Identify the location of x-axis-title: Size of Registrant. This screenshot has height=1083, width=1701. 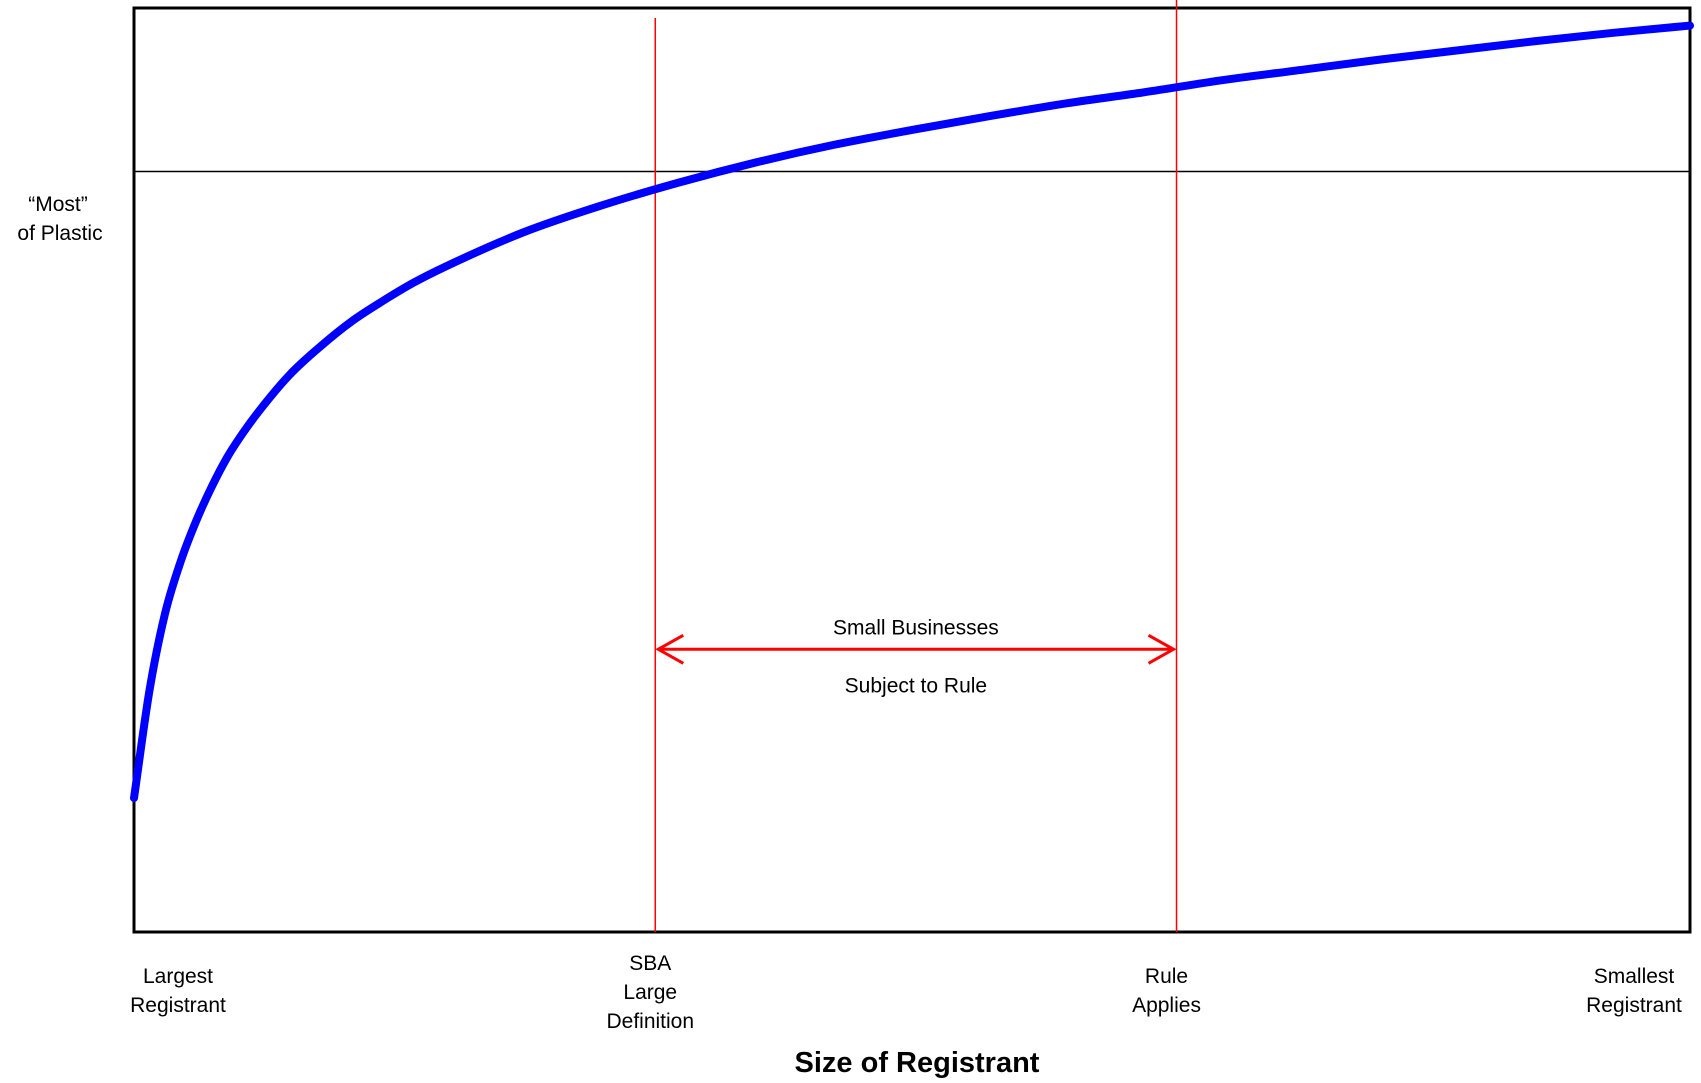
(917, 1063).